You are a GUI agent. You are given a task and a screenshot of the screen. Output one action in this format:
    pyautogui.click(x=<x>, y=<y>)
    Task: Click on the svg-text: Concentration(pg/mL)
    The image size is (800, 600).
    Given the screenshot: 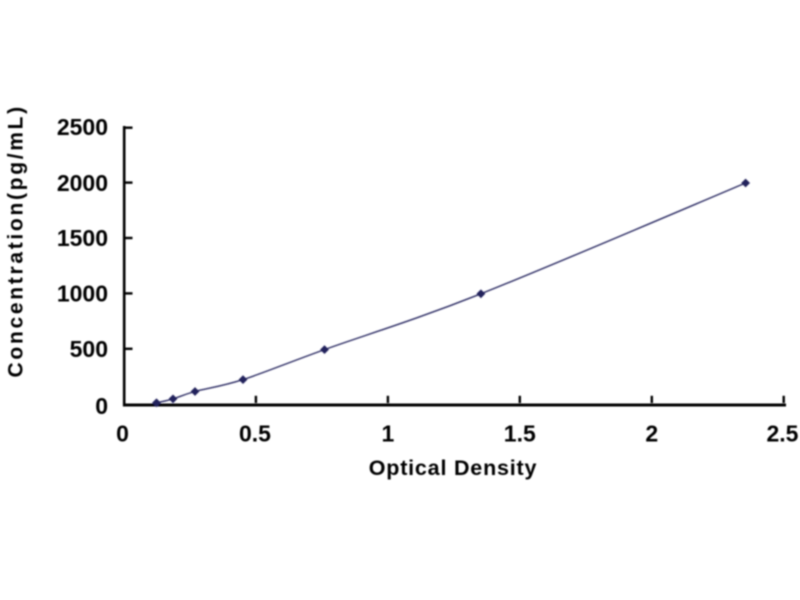 What is the action you would take?
    pyautogui.click(x=15, y=240)
    